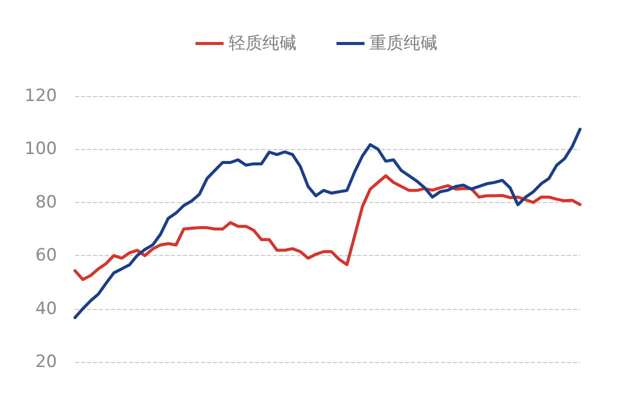 The height and width of the screenshot is (404, 633). Describe the element at coordinates (46, 362) in the screenshot. I see `y-tick-label: 20` at that location.